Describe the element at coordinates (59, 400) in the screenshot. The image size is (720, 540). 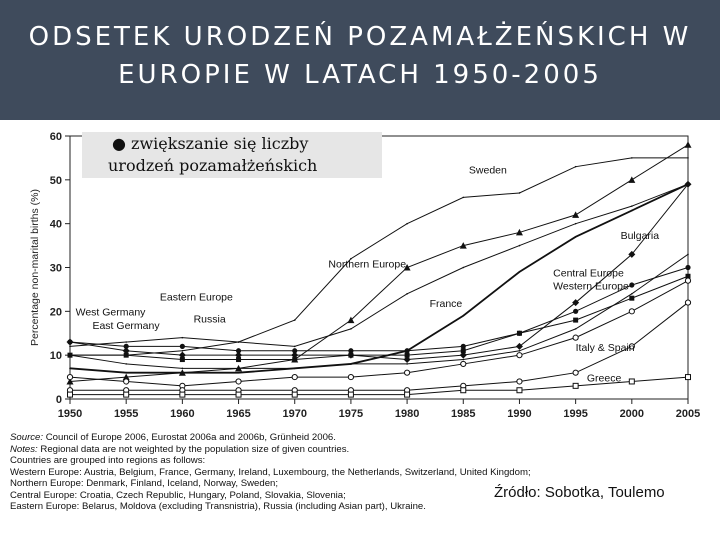
I see `y-tick-label: 0` at that location.